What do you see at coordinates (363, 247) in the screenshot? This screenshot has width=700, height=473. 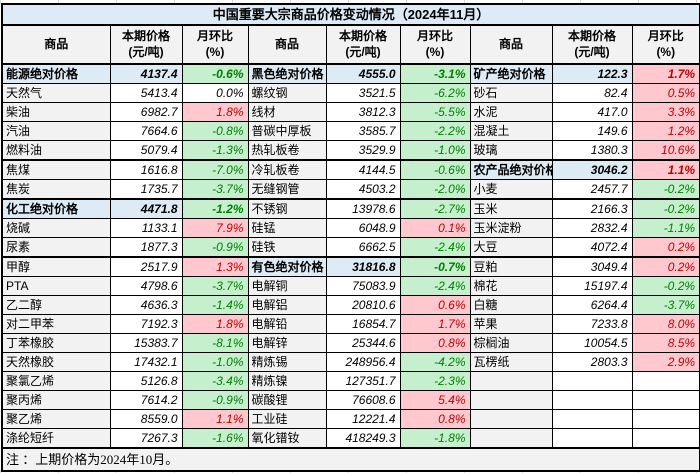 I see `price-cell: 6662.5` at bounding box center [363, 247].